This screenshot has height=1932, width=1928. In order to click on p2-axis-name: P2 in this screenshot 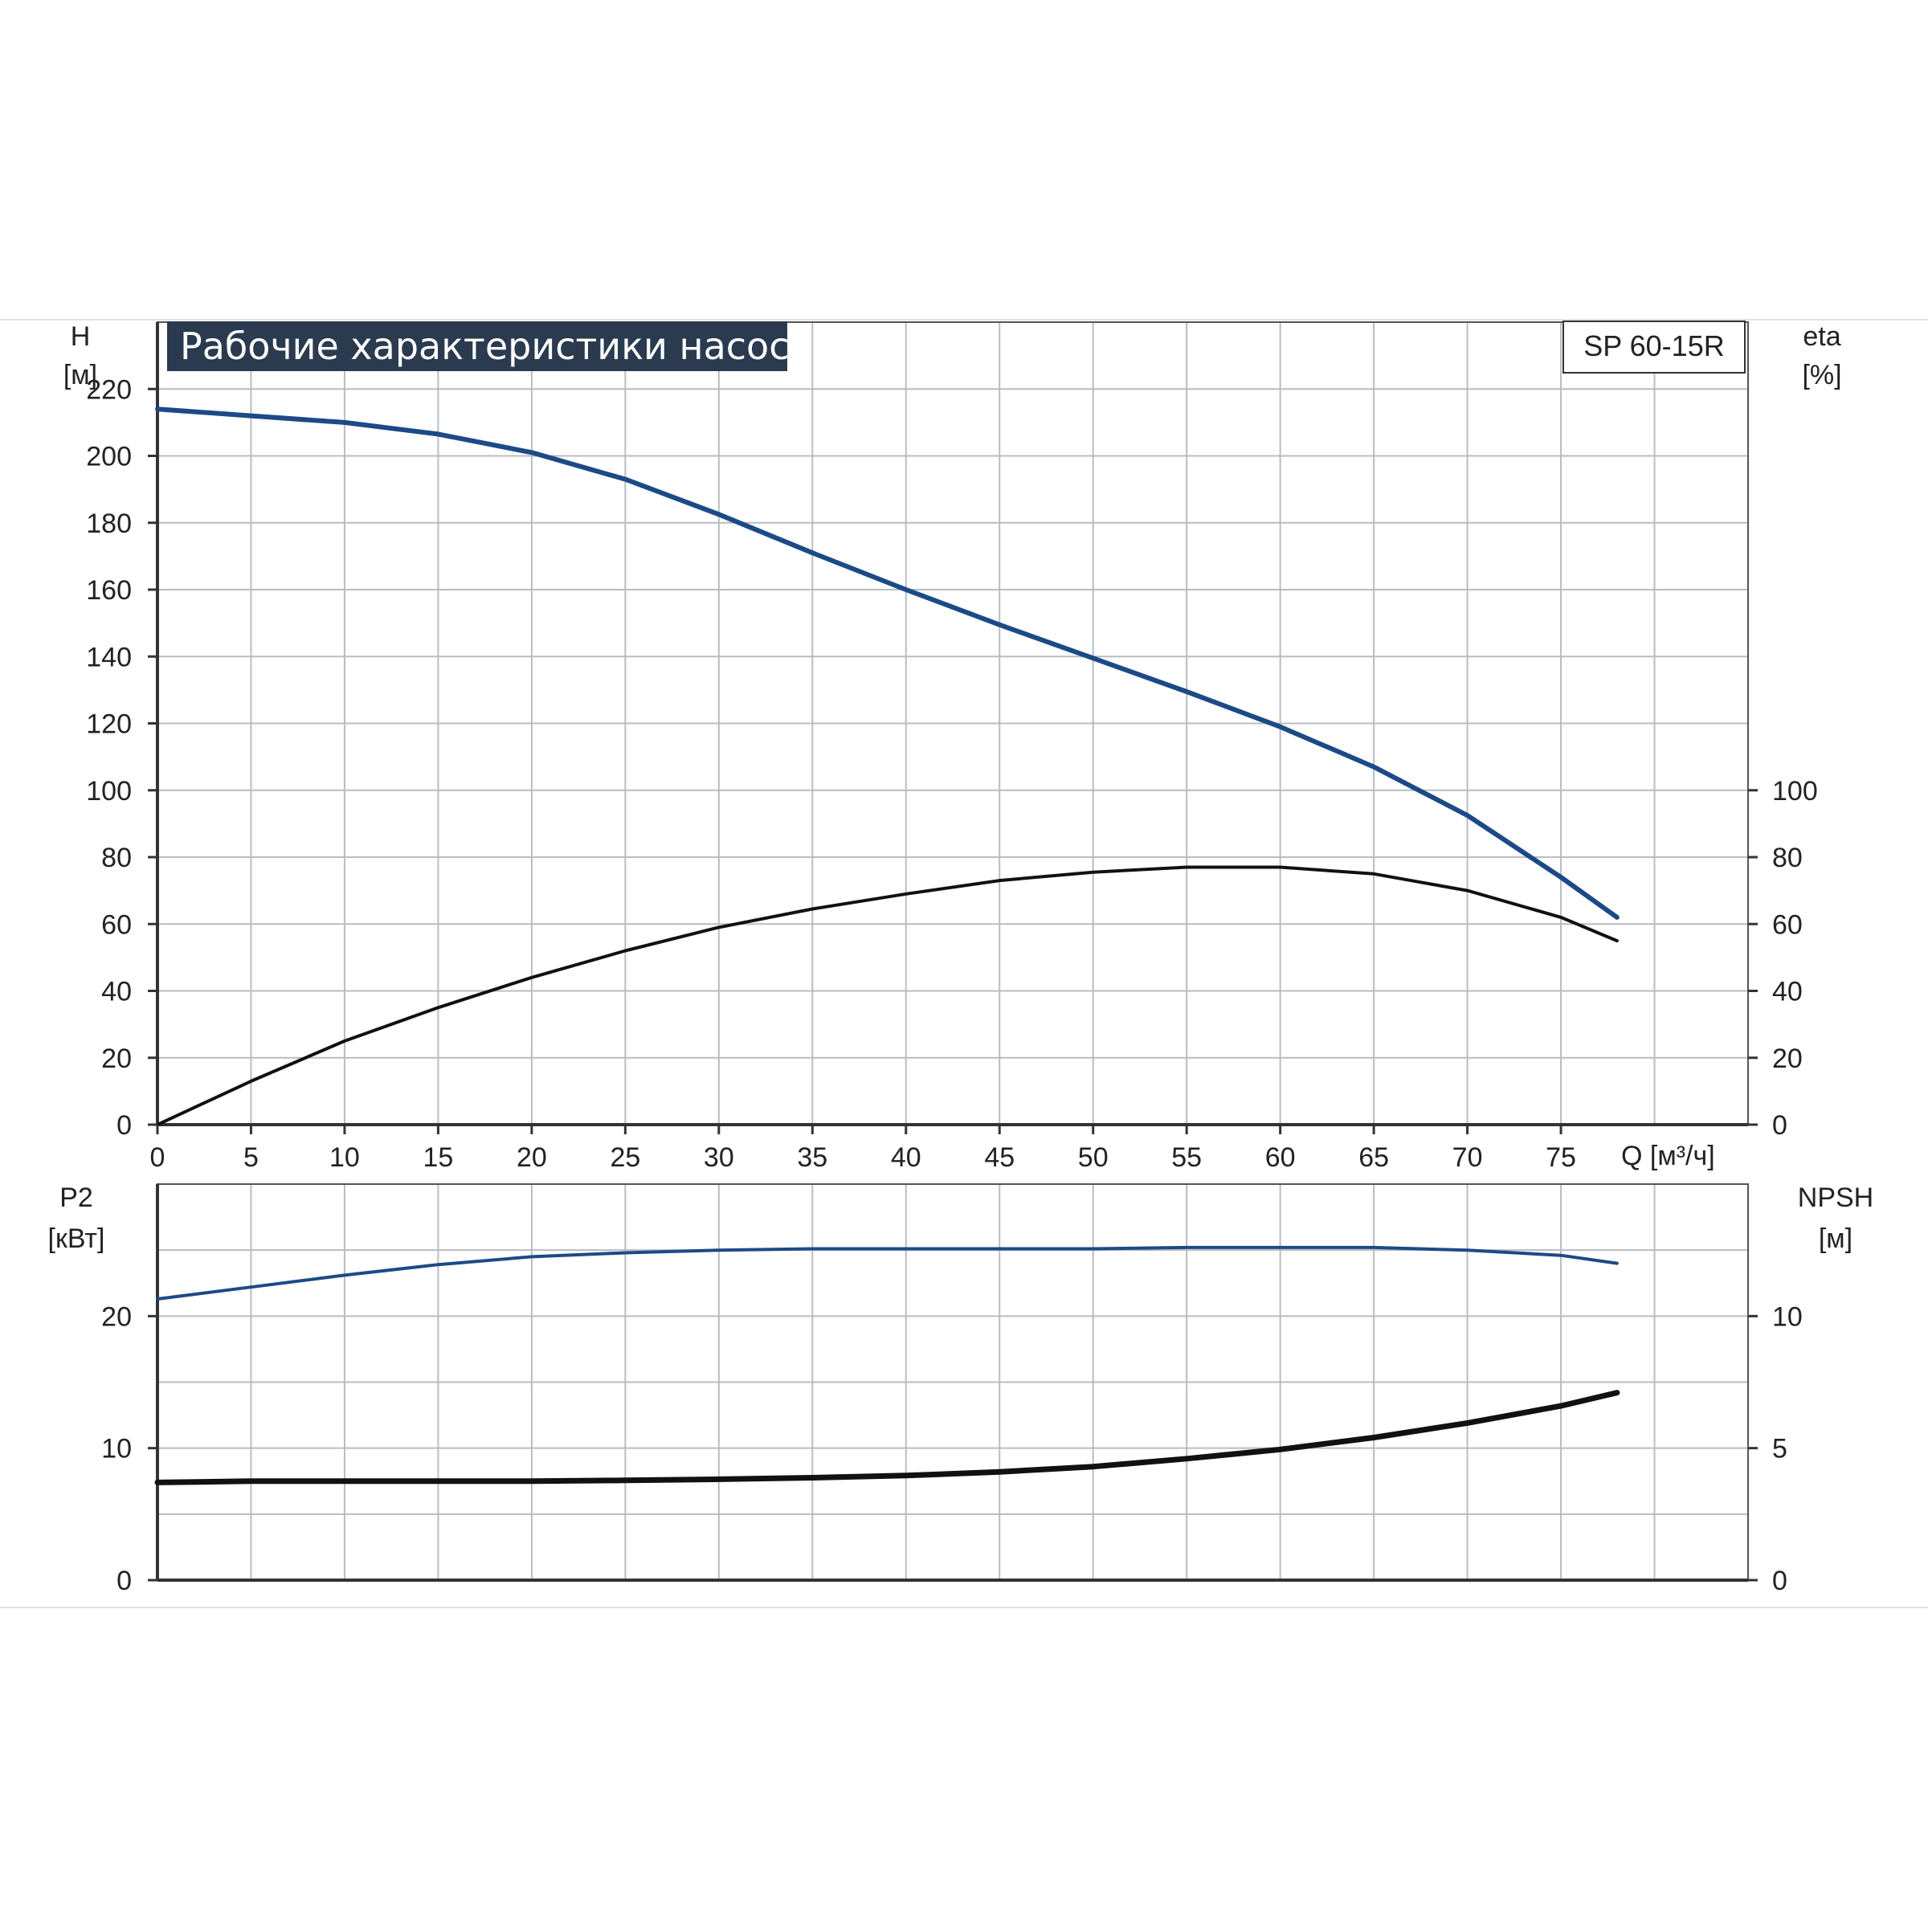, I will do `click(76, 1197)`.